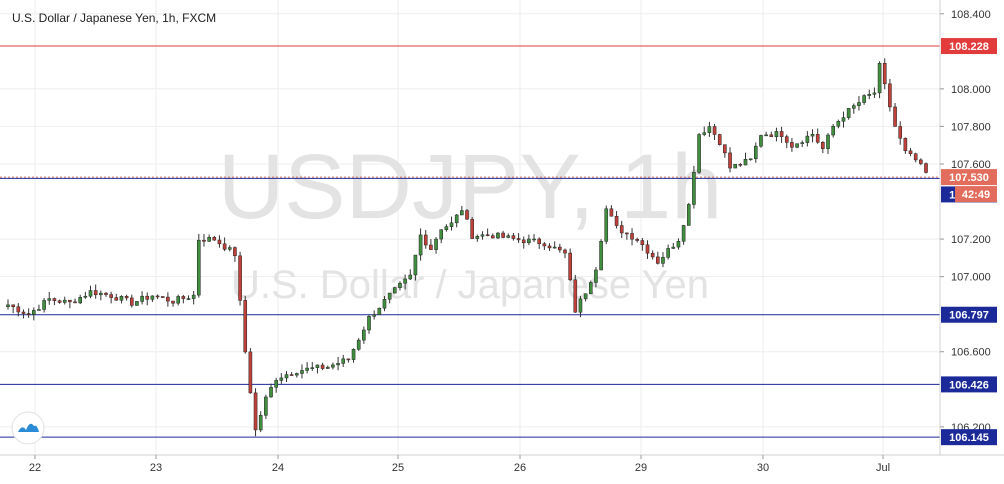 The width and height of the screenshot is (1004, 484). I want to click on x-tick-label: 26, so click(520, 468).